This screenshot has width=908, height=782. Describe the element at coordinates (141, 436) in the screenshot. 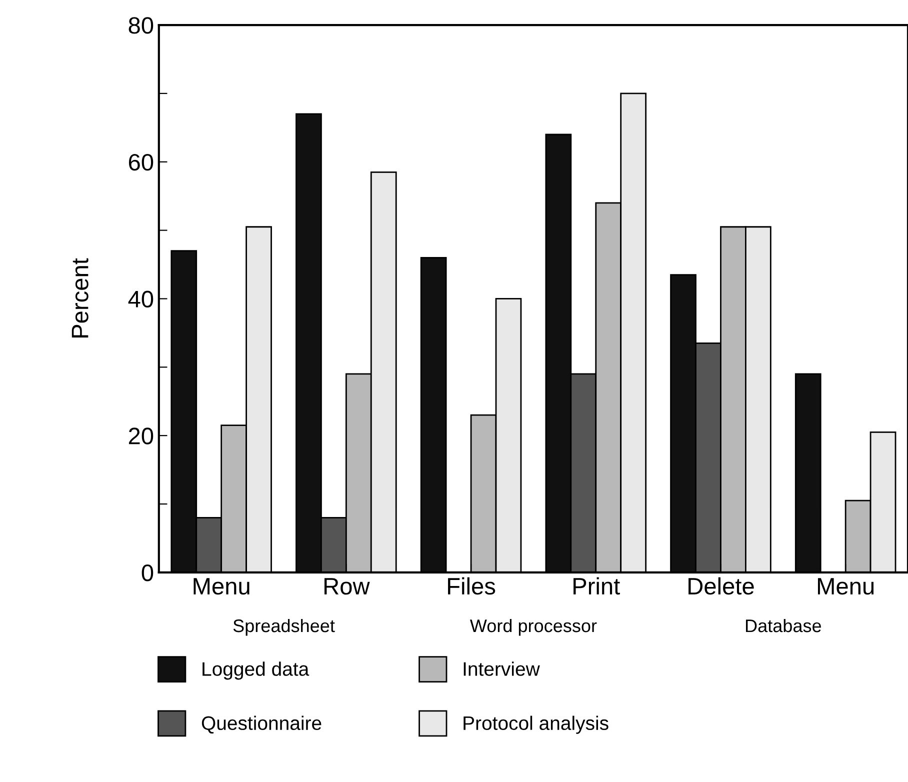

I see `y-tick-label: 20` at that location.